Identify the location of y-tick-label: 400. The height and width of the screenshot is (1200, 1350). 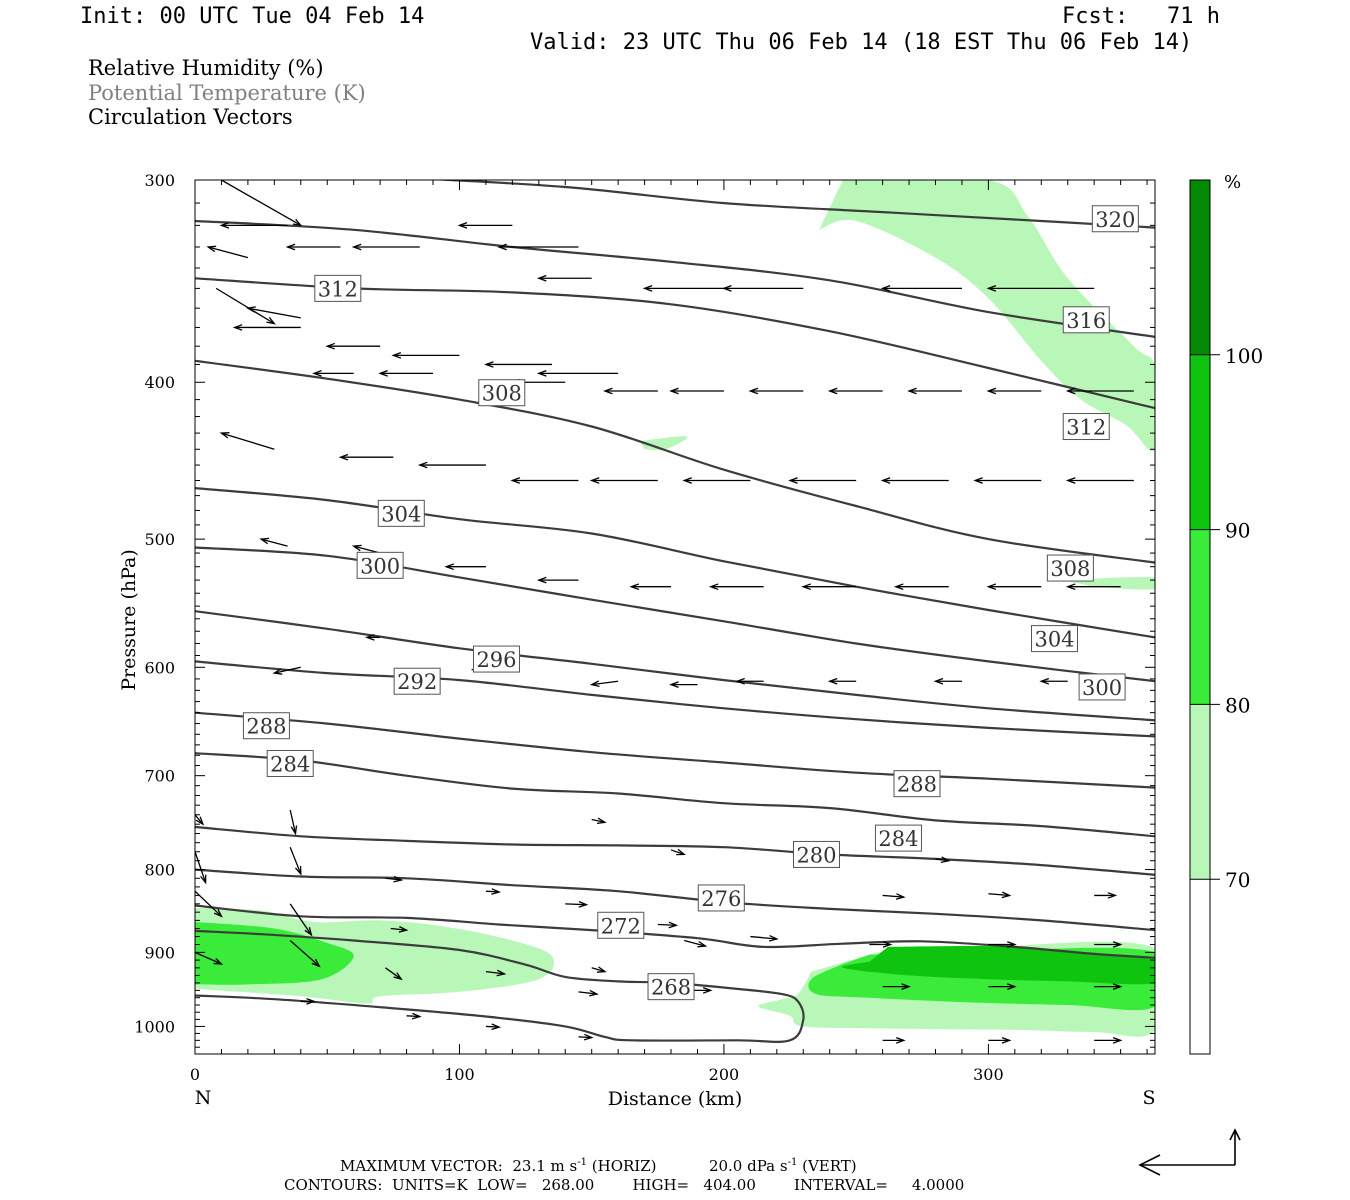
(159, 382).